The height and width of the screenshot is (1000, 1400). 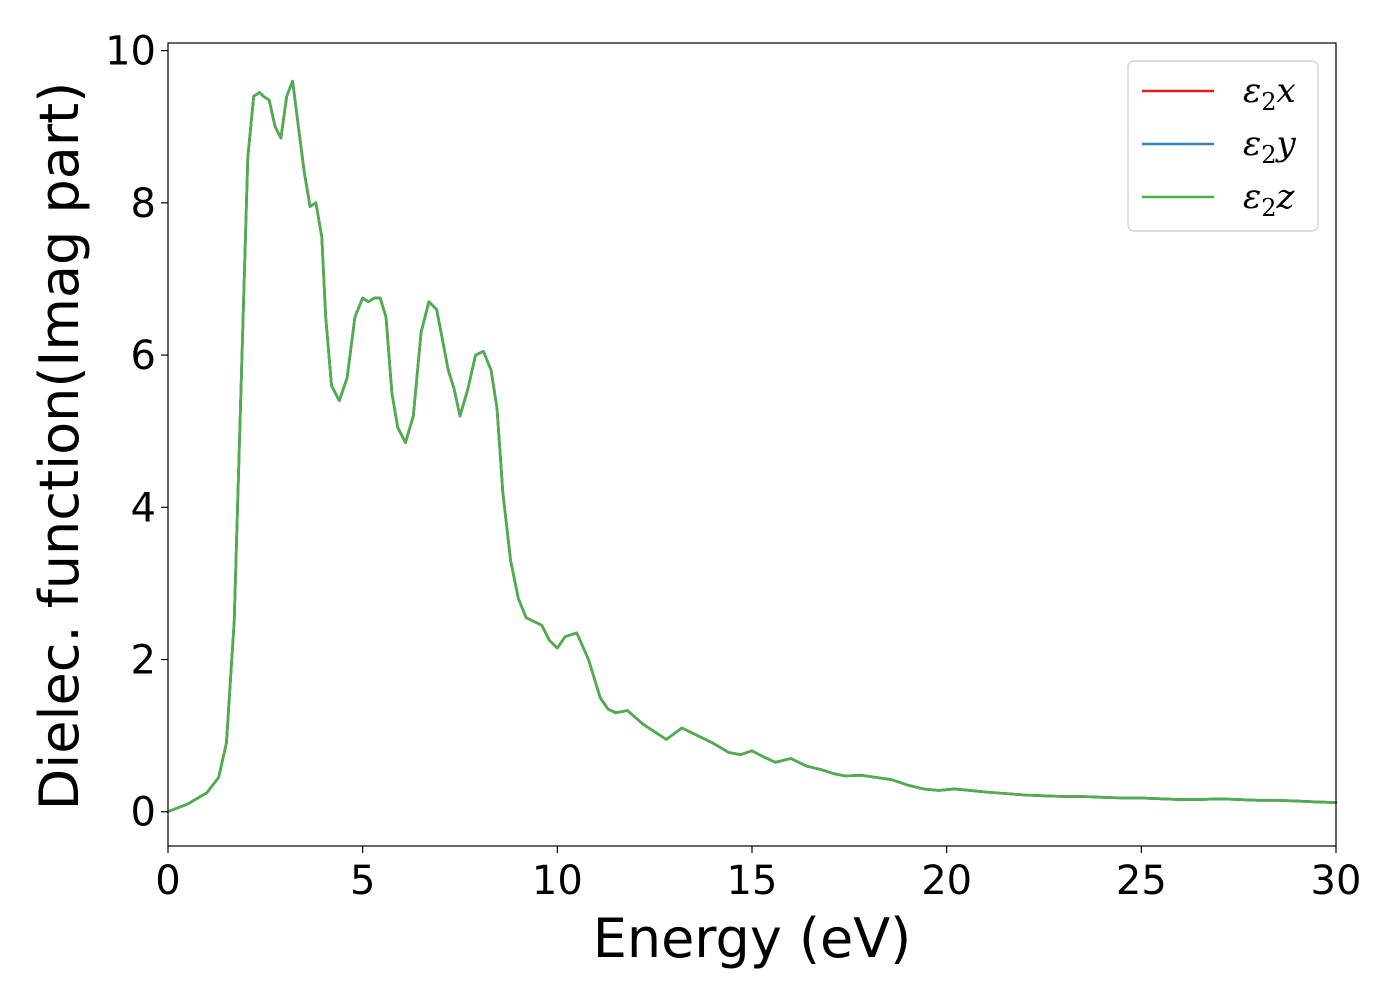 What do you see at coordinates (143, 204) in the screenshot?
I see `y-tick-label: 8` at bounding box center [143, 204].